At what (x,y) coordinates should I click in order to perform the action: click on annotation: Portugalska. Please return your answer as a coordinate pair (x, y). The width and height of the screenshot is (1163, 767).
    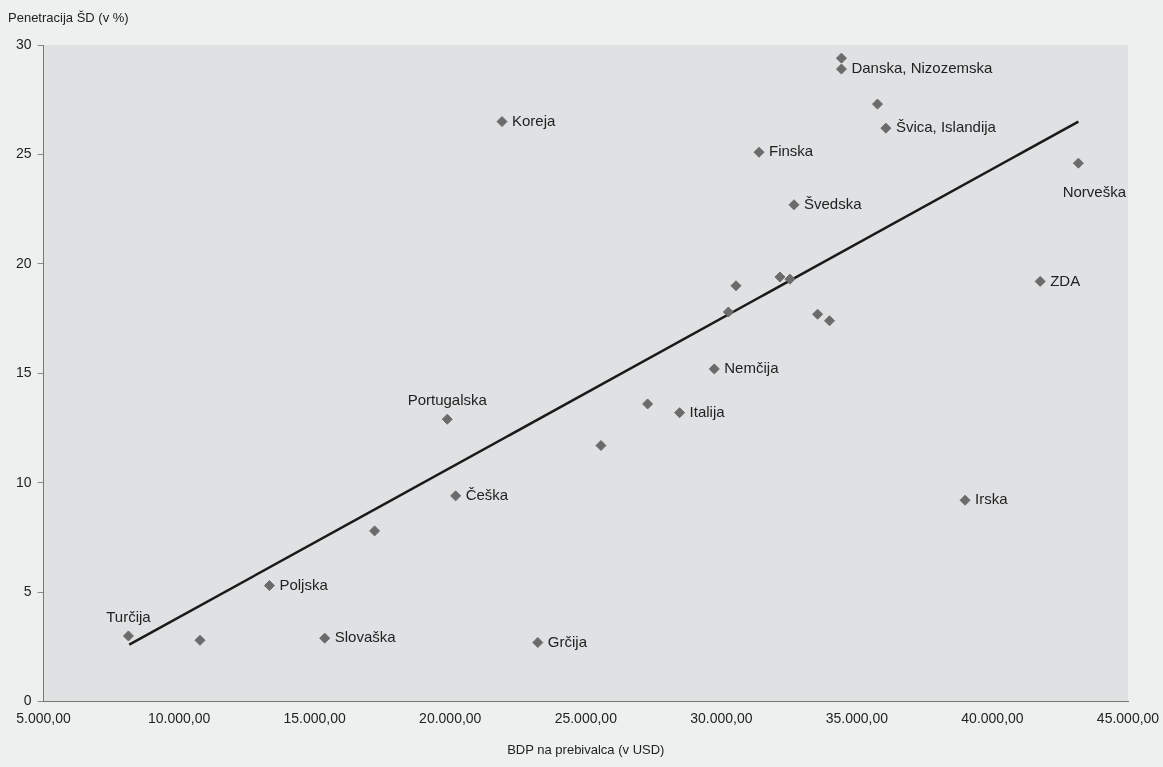
    Looking at the image, I should click on (447, 400).